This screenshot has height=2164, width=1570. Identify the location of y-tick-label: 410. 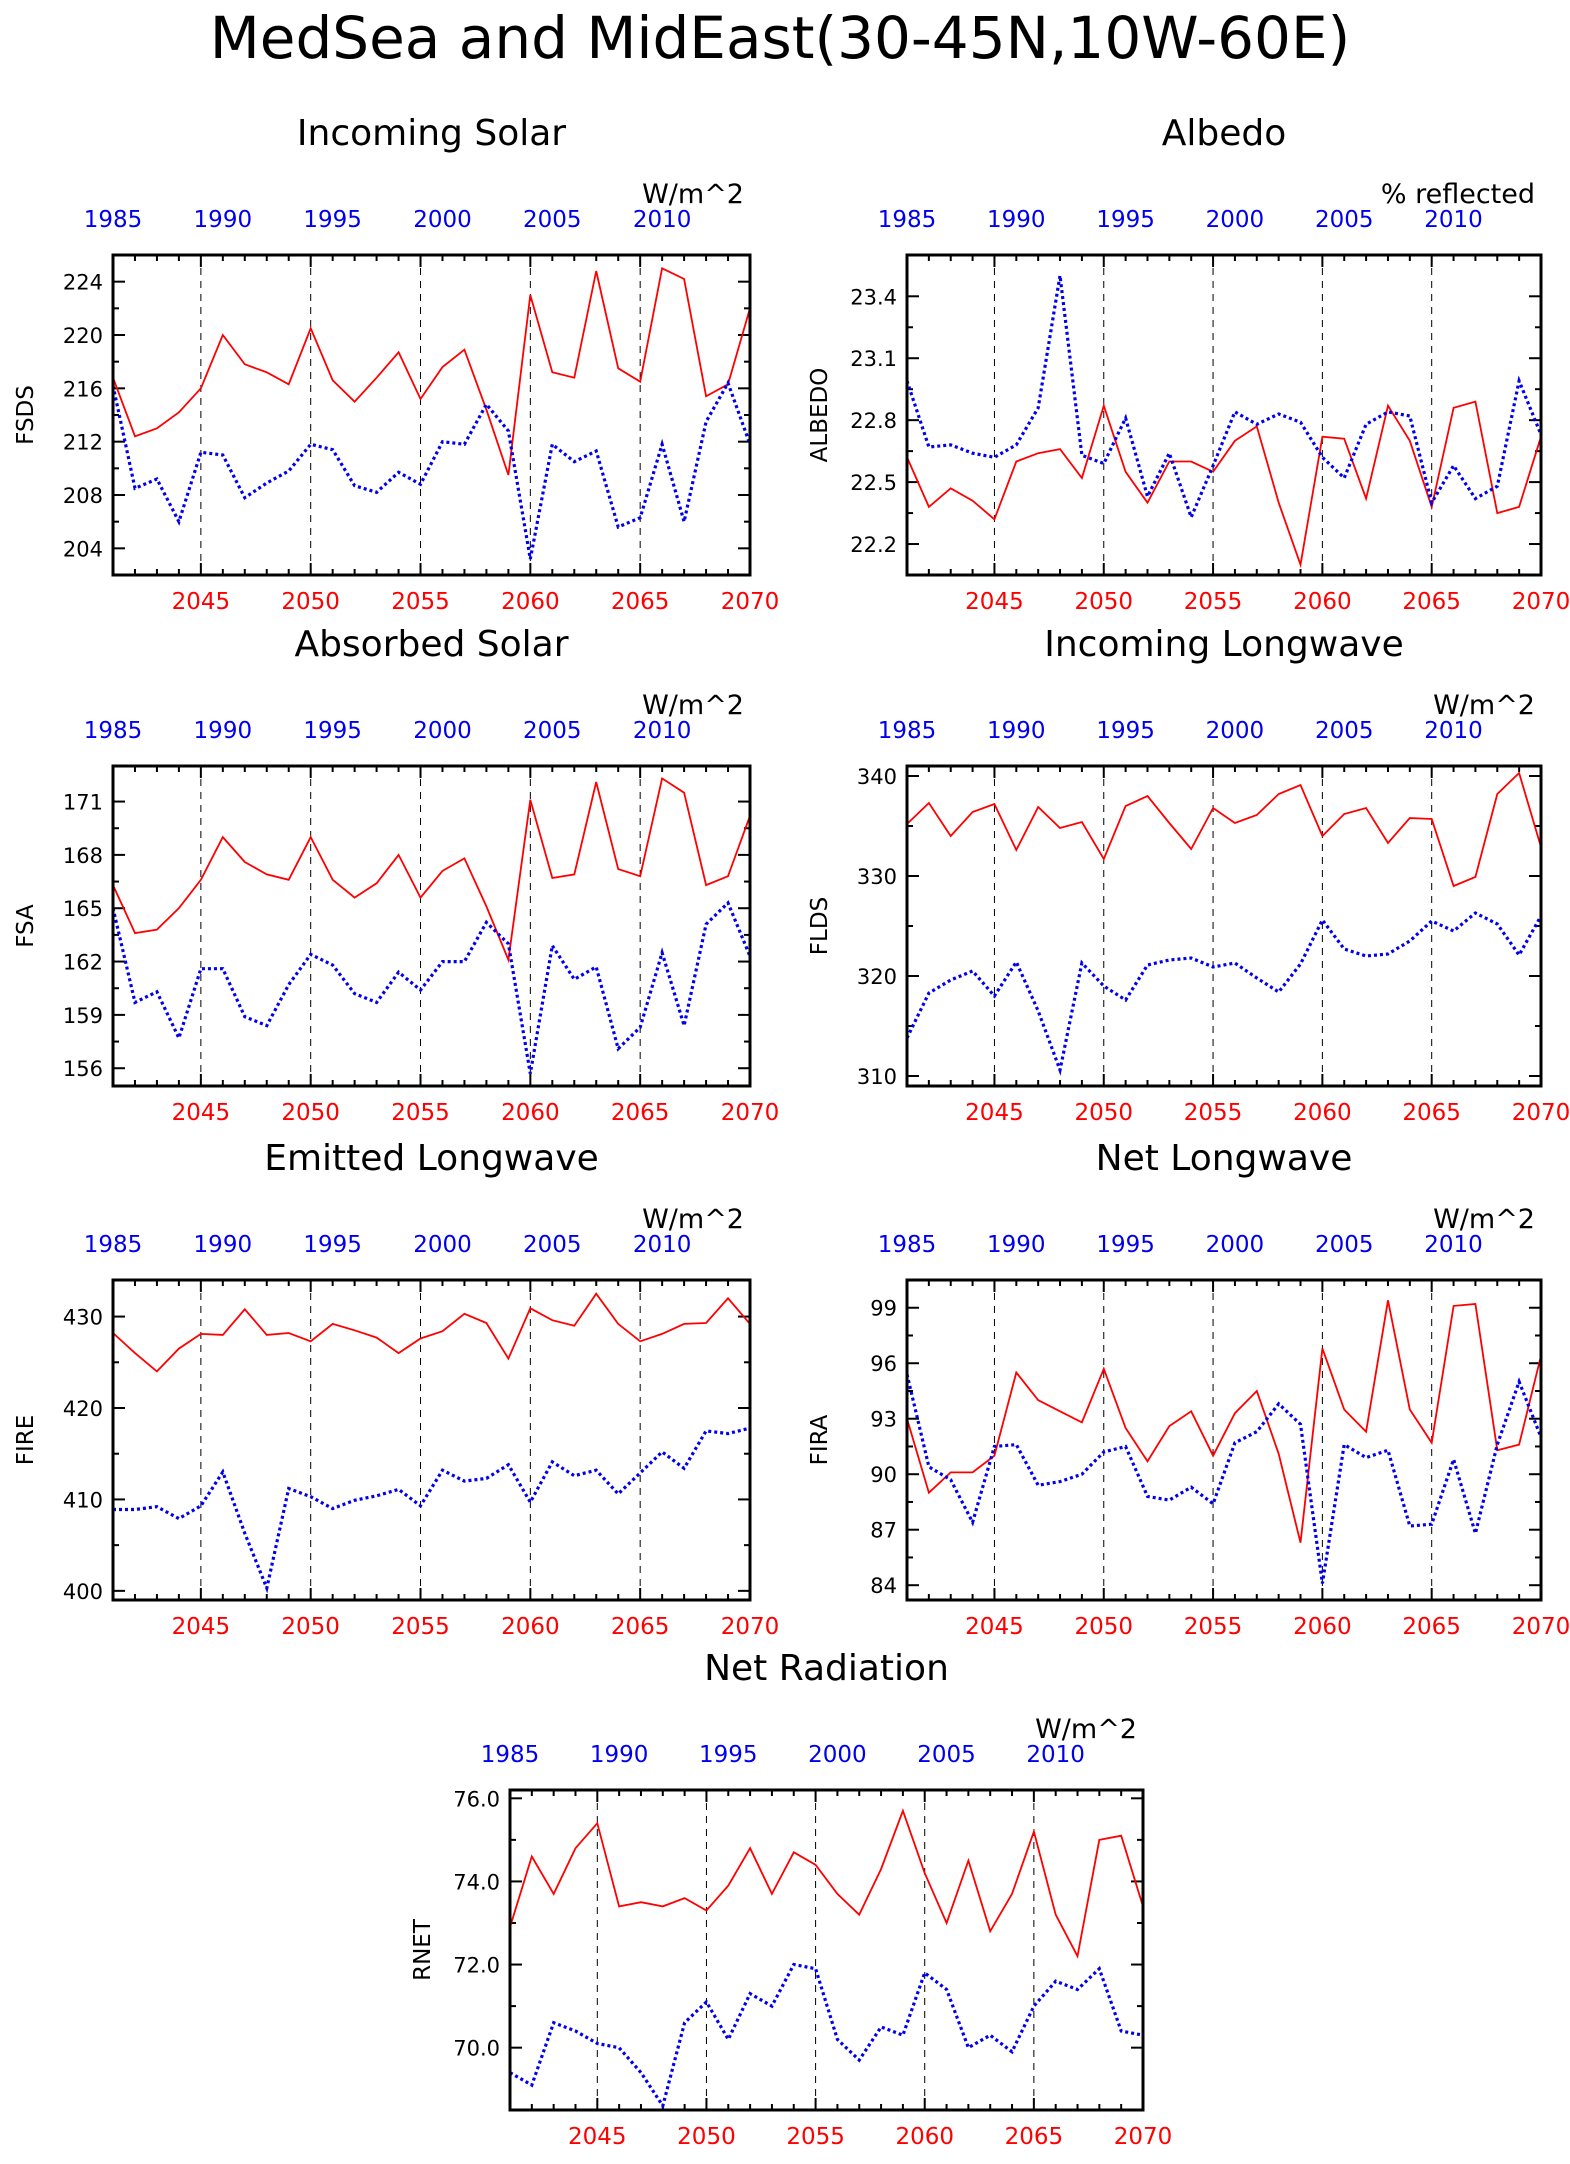
(83, 1500).